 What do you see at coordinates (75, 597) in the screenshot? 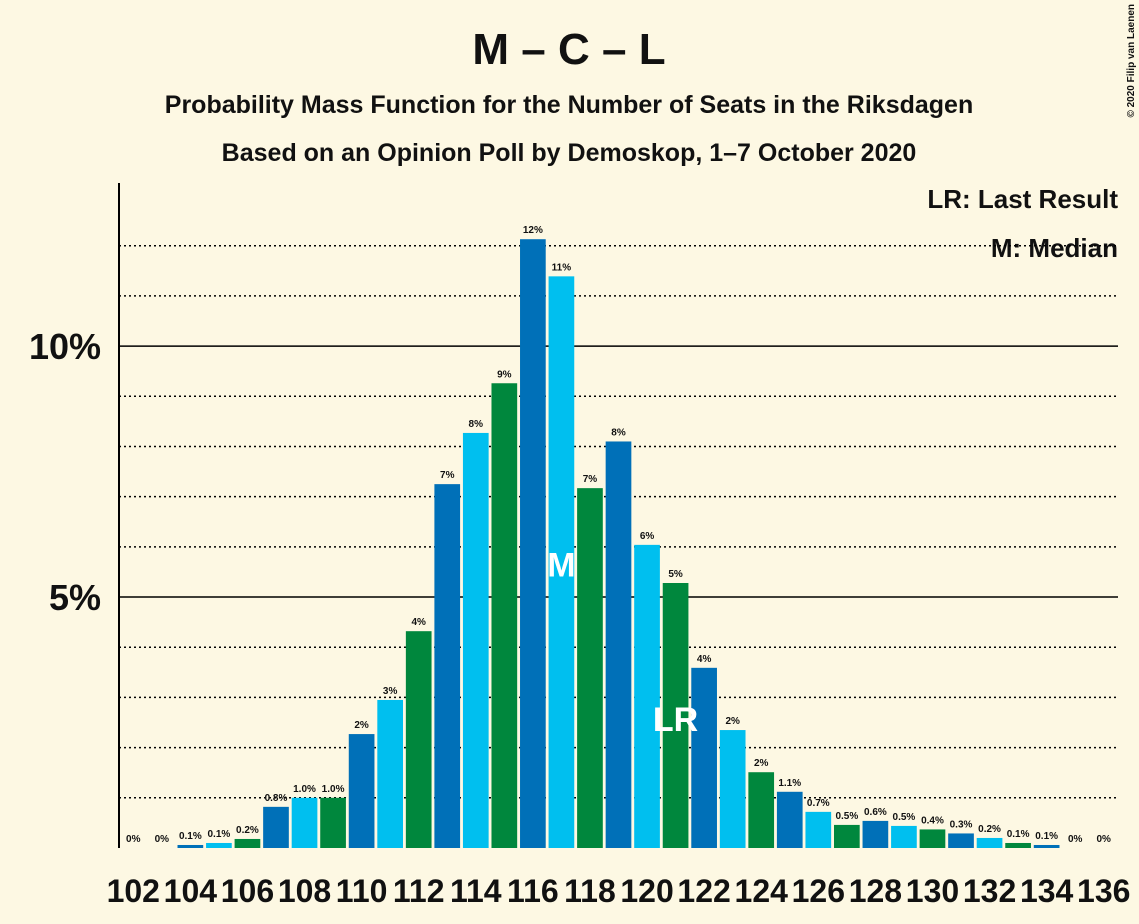
I see `y-tick-label: 5%` at bounding box center [75, 597].